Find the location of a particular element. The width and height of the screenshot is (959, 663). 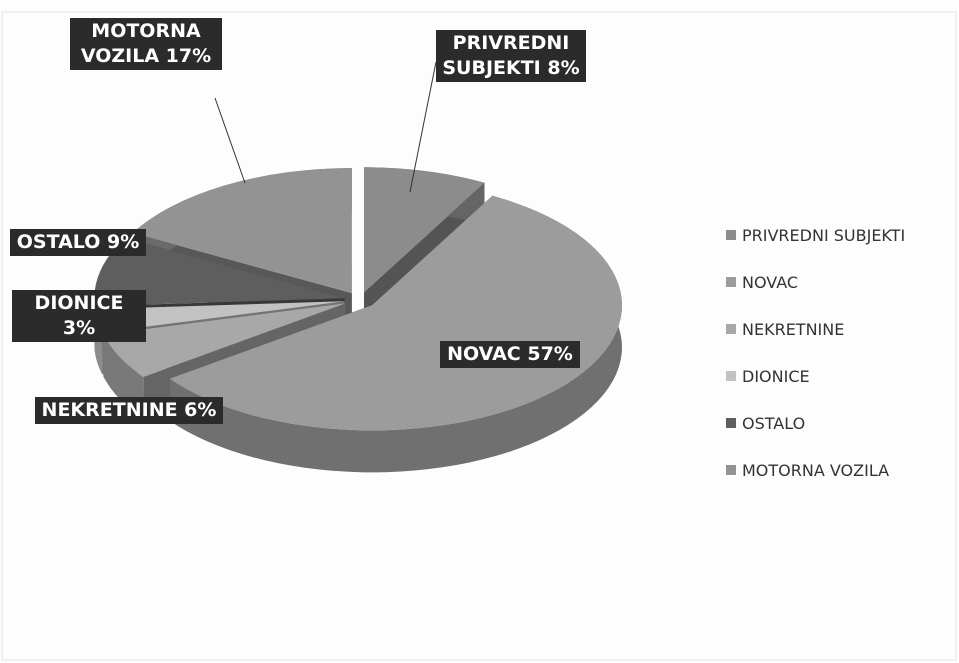

legend-label: NEKRETNINE is located at coordinates (793, 329).